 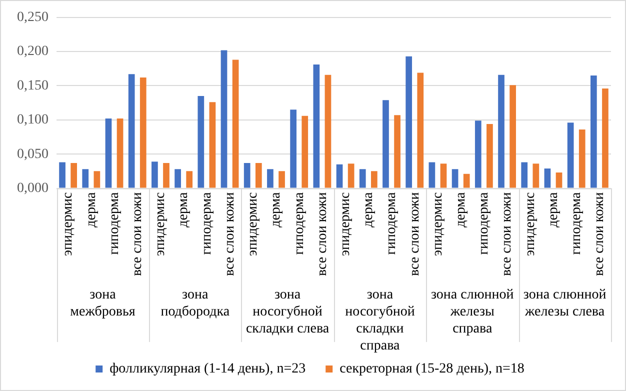 I want to click on text: зона слюнной железы слева, so click(x=565, y=304).